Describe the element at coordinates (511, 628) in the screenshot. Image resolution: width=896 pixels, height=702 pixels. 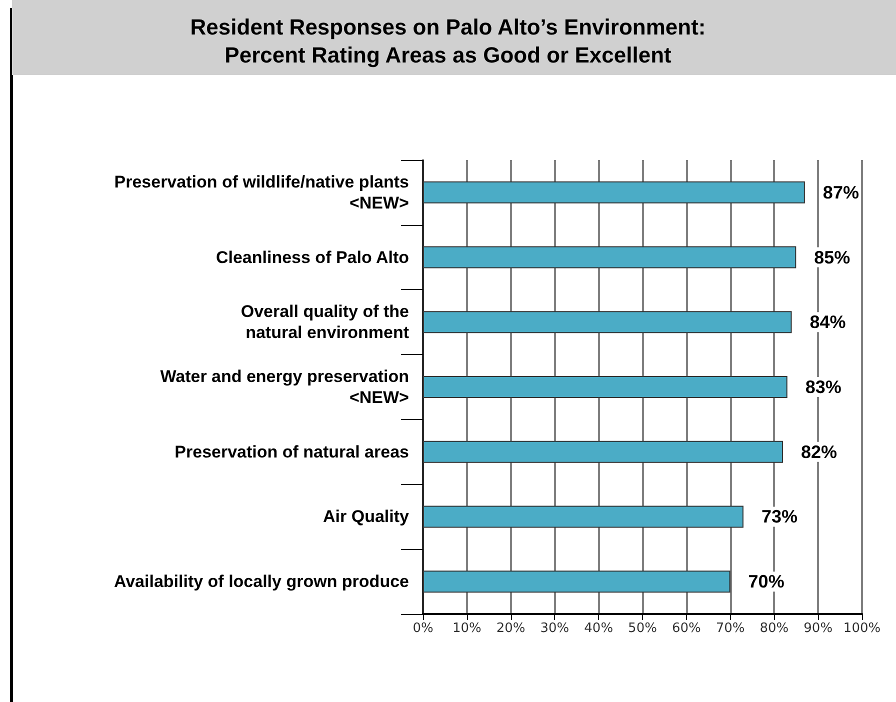
I see `x-tick-label: 20%` at that location.